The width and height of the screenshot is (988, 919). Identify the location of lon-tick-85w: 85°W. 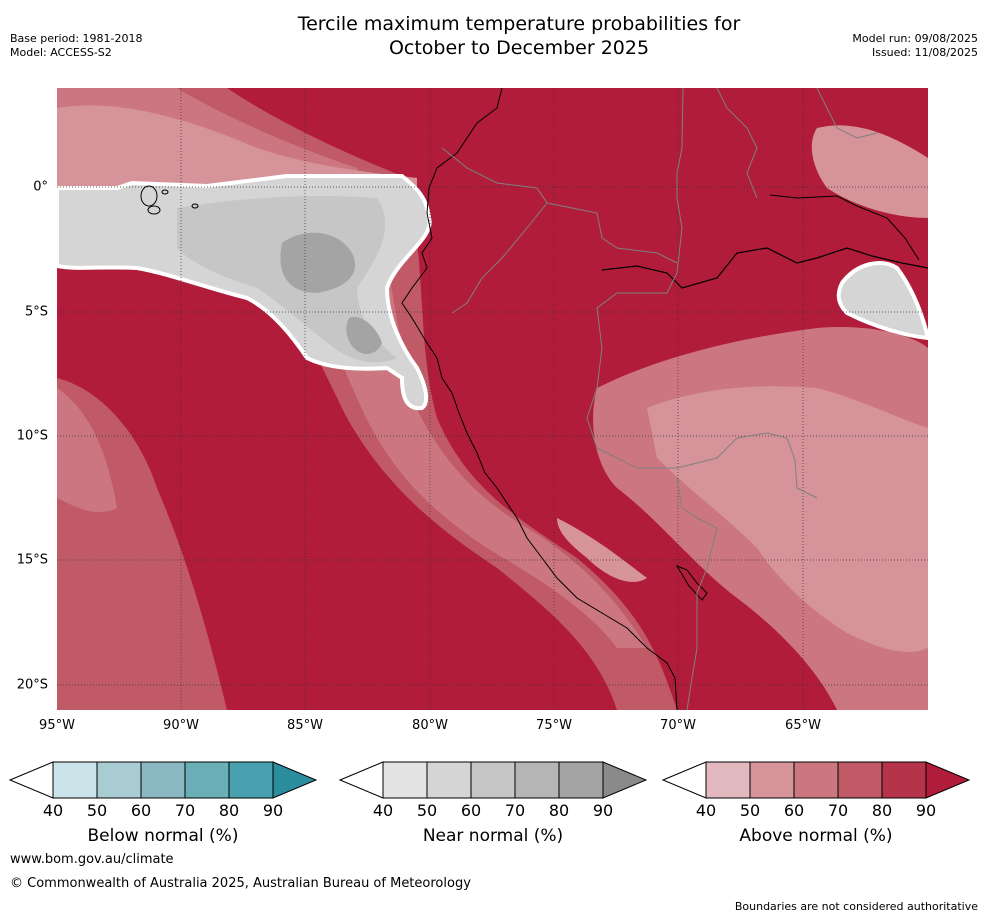
(305, 725).